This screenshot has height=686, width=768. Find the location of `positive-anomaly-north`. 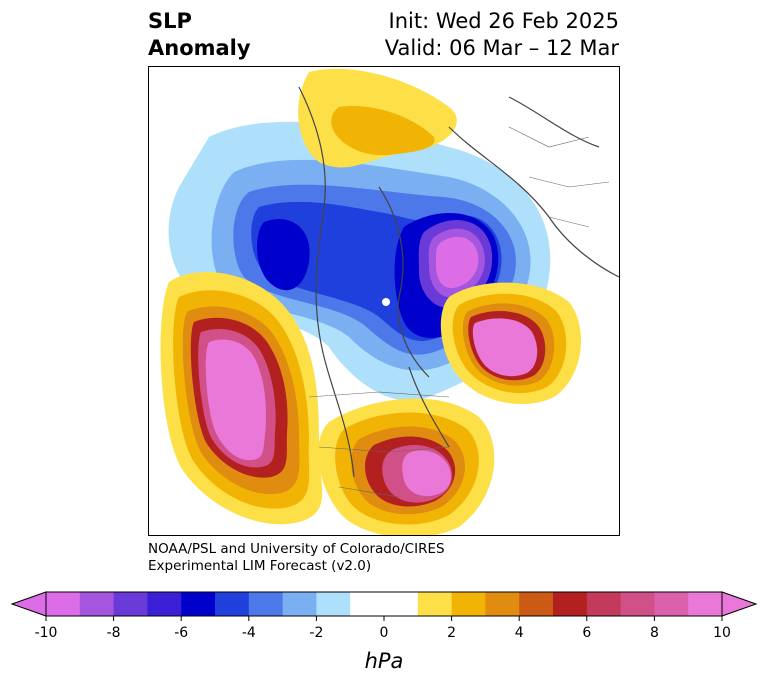

positive-anomaly-north is located at coordinates (377, 118).